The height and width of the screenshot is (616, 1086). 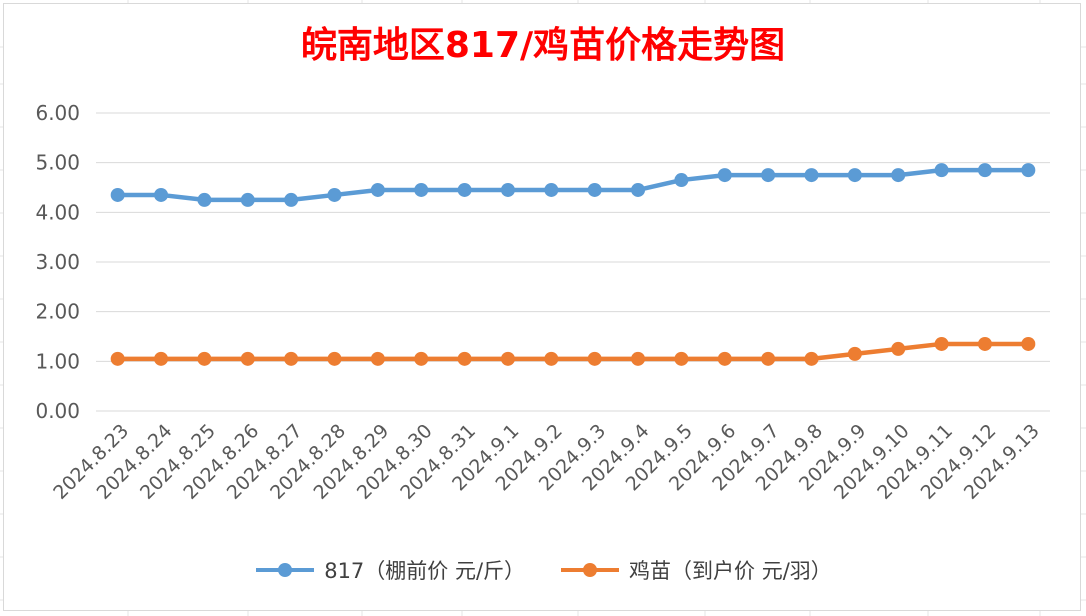 I want to click on y-tick-label: 0.00, so click(x=57, y=411).